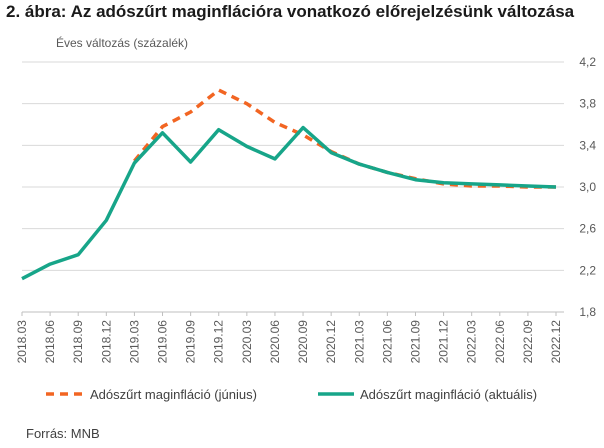 The width and height of the screenshot is (604, 448). I want to click on y-axis-label: Éves változás (százalék), so click(122, 42).